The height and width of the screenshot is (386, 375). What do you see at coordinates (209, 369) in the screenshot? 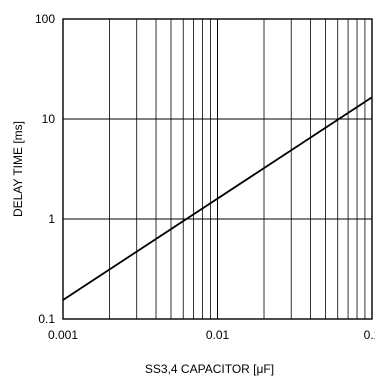
I see `x-axis-title: SS3,4 CAPACITOR [μF]` at bounding box center [209, 369].